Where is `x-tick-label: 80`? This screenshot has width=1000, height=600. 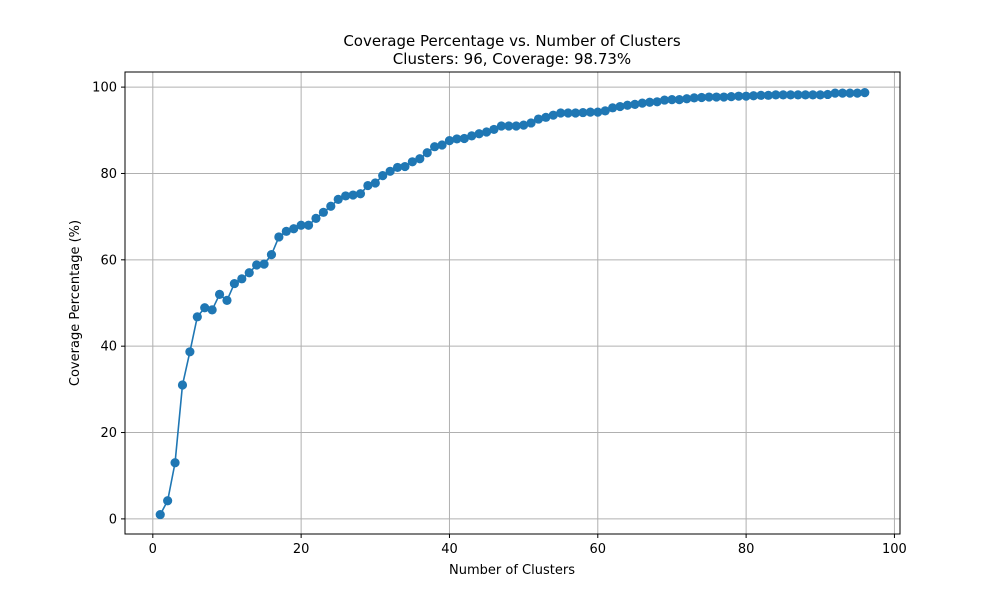
x-tick-label: 80 is located at coordinates (746, 549).